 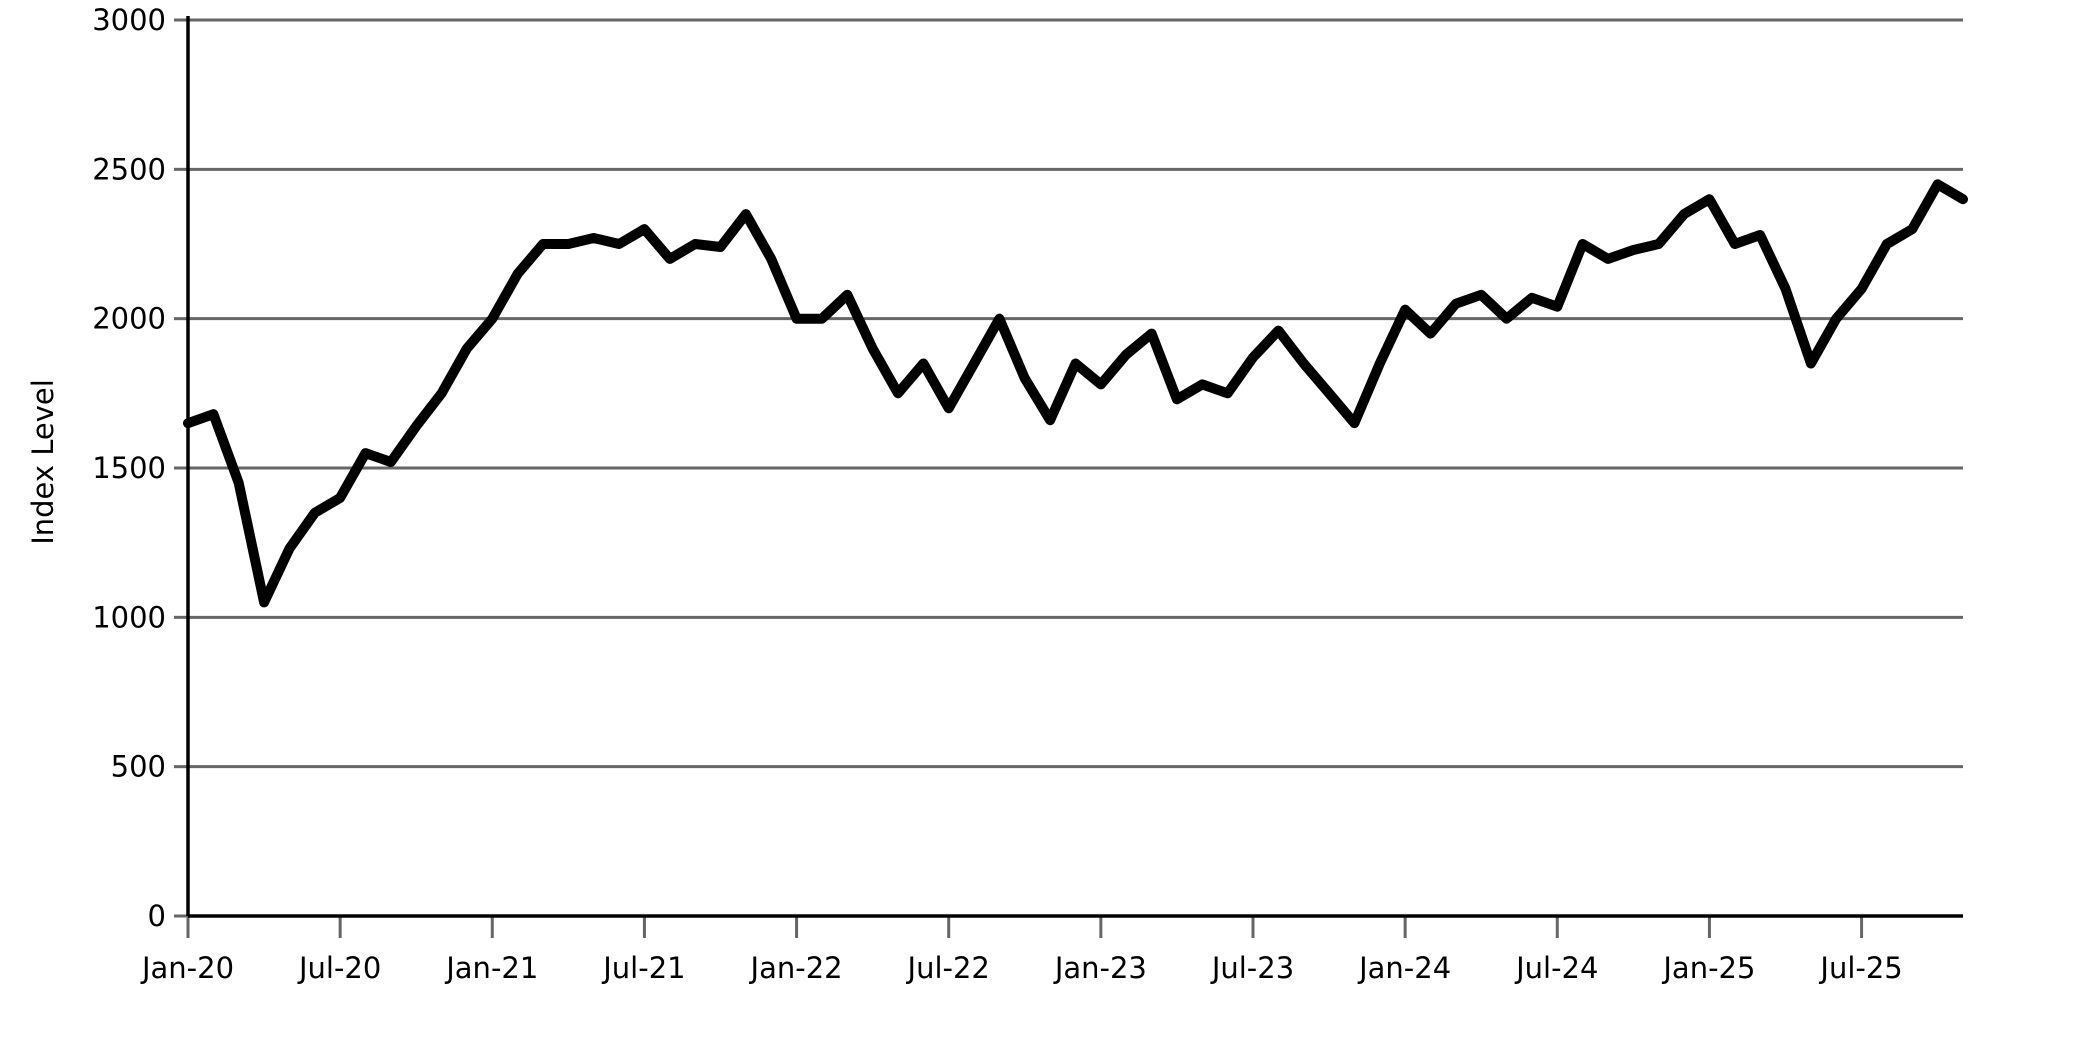 What do you see at coordinates (1556, 968) in the screenshot?
I see `x-tick-label: Jul-24` at bounding box center [1556, 968].